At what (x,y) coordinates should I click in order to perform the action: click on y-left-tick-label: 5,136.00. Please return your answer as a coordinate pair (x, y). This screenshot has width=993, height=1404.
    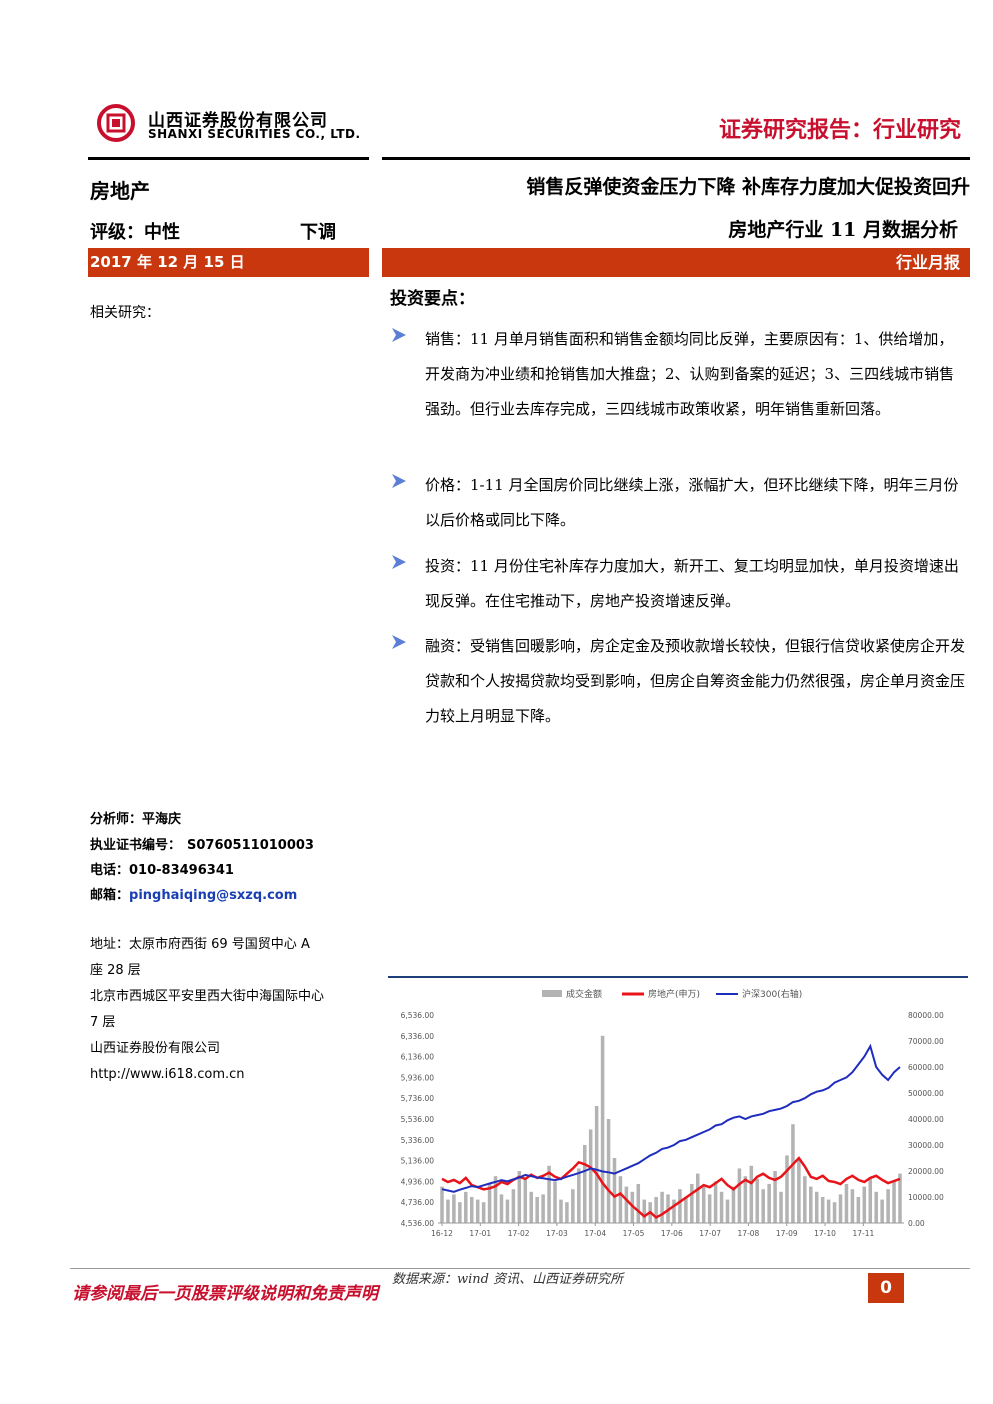
    Looking at the image, I should click on (418, 1161).